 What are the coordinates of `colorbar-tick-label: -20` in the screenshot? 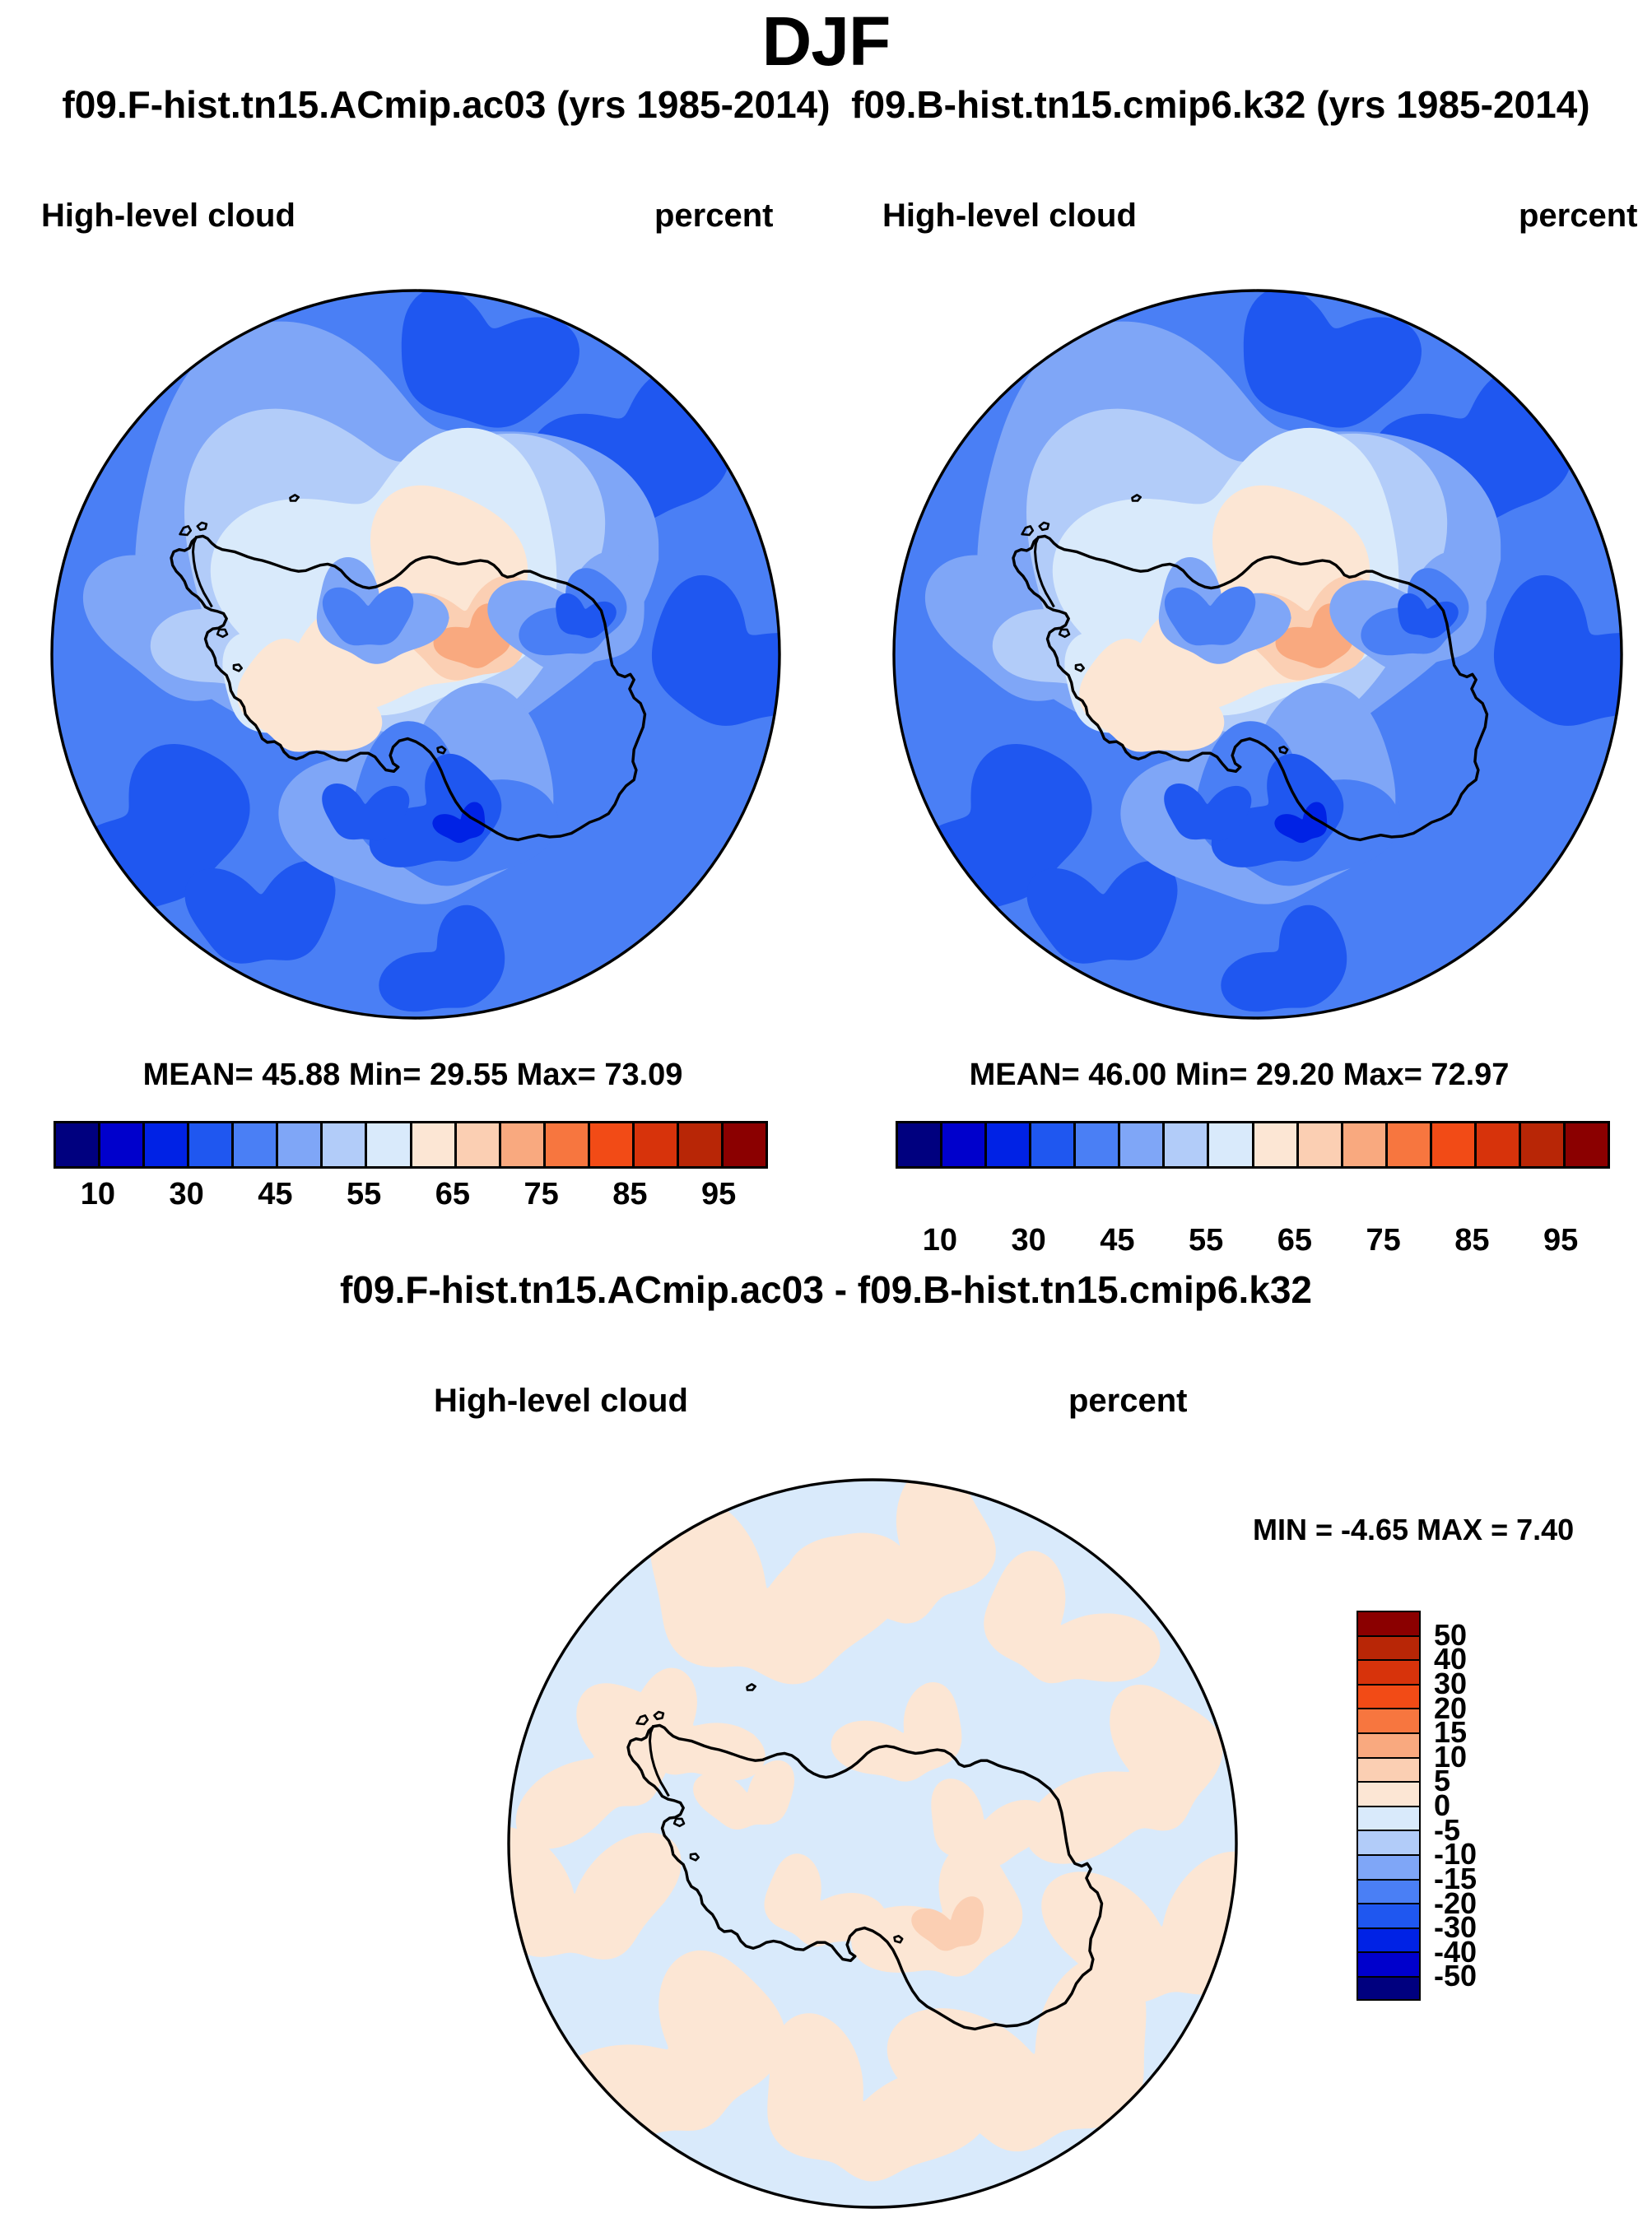 It's located at (1455, 1903).